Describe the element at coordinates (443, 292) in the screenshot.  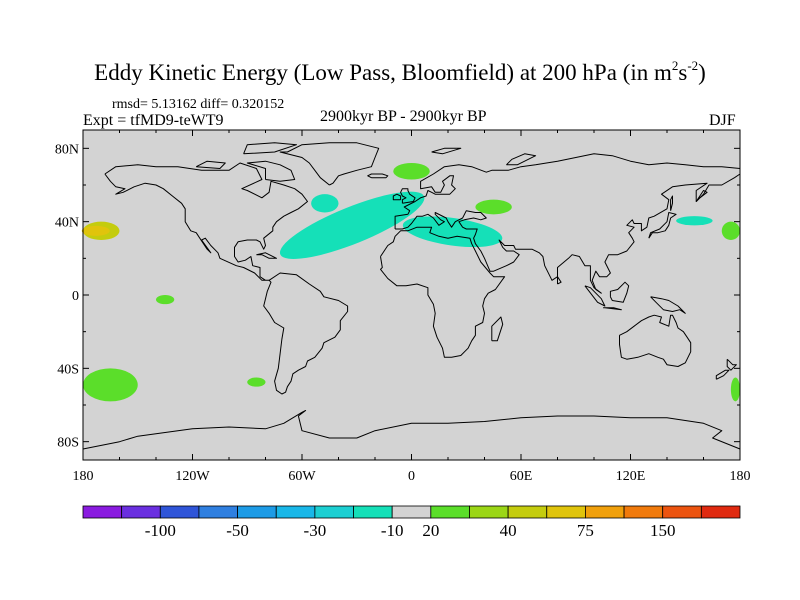
I see `coastline-africa` at that location.